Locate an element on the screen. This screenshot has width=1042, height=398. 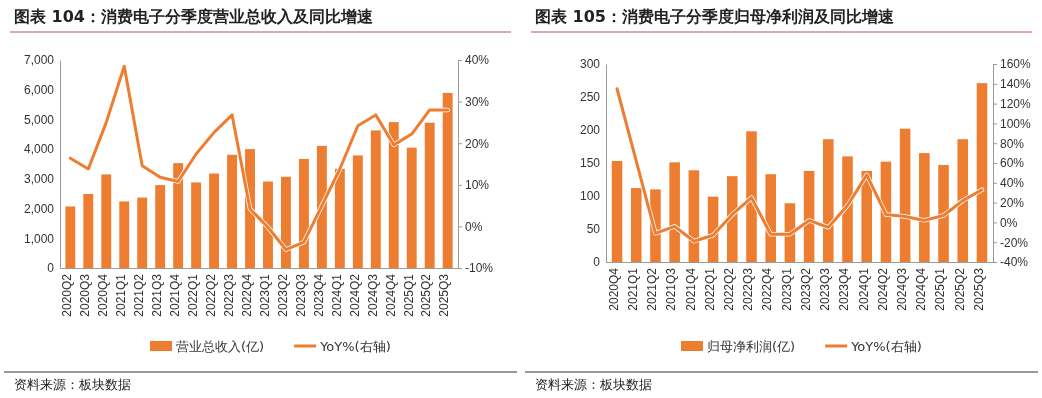
y-tick-label: 100 is located at coordinates (590, 196).